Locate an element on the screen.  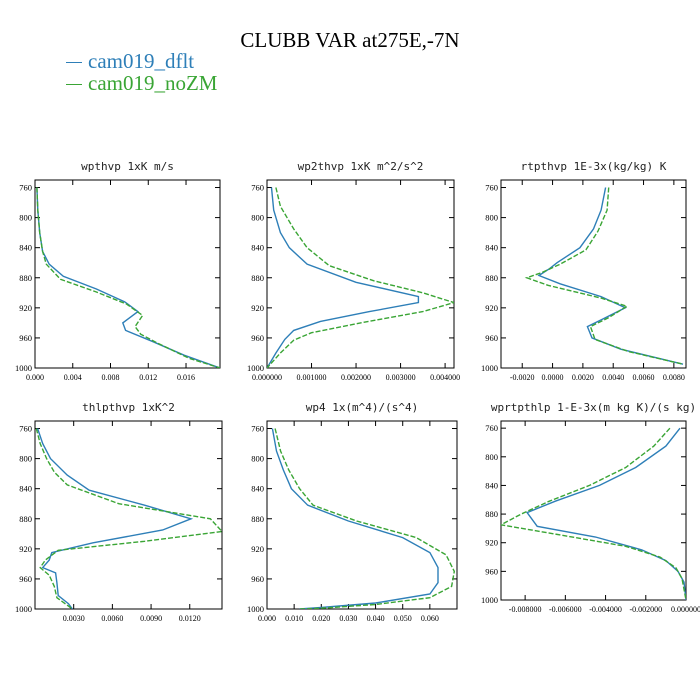
x-tick-label: 0.001000 is located at coordinates (312, 377).